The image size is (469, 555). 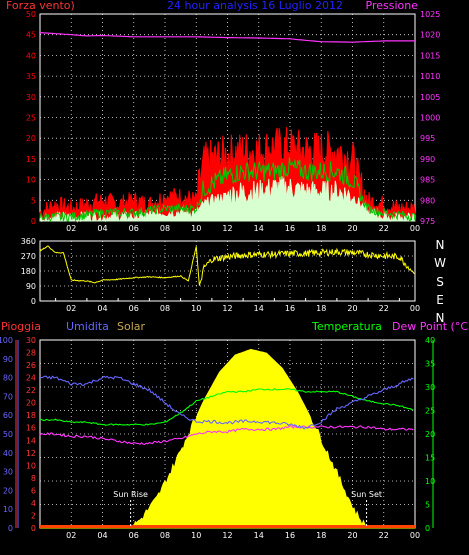 I want to click on chart-title: 24 hour analysis 16 Luglio 2012, so click(x=255, y=6).